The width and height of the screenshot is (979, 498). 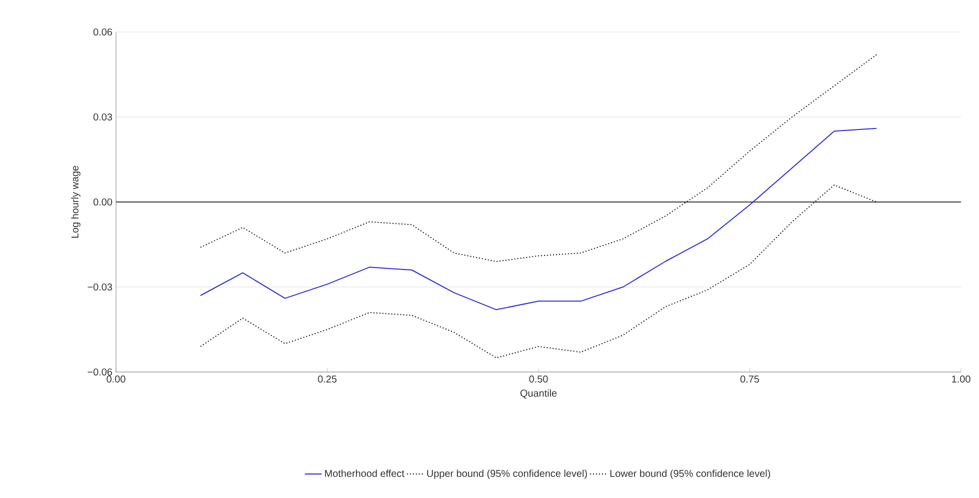 What do you see at coordinates (507, 474) in the screenshot?
I see `legend-label: Upper bound (95% confidence level)` at bounding box center [507, 474].